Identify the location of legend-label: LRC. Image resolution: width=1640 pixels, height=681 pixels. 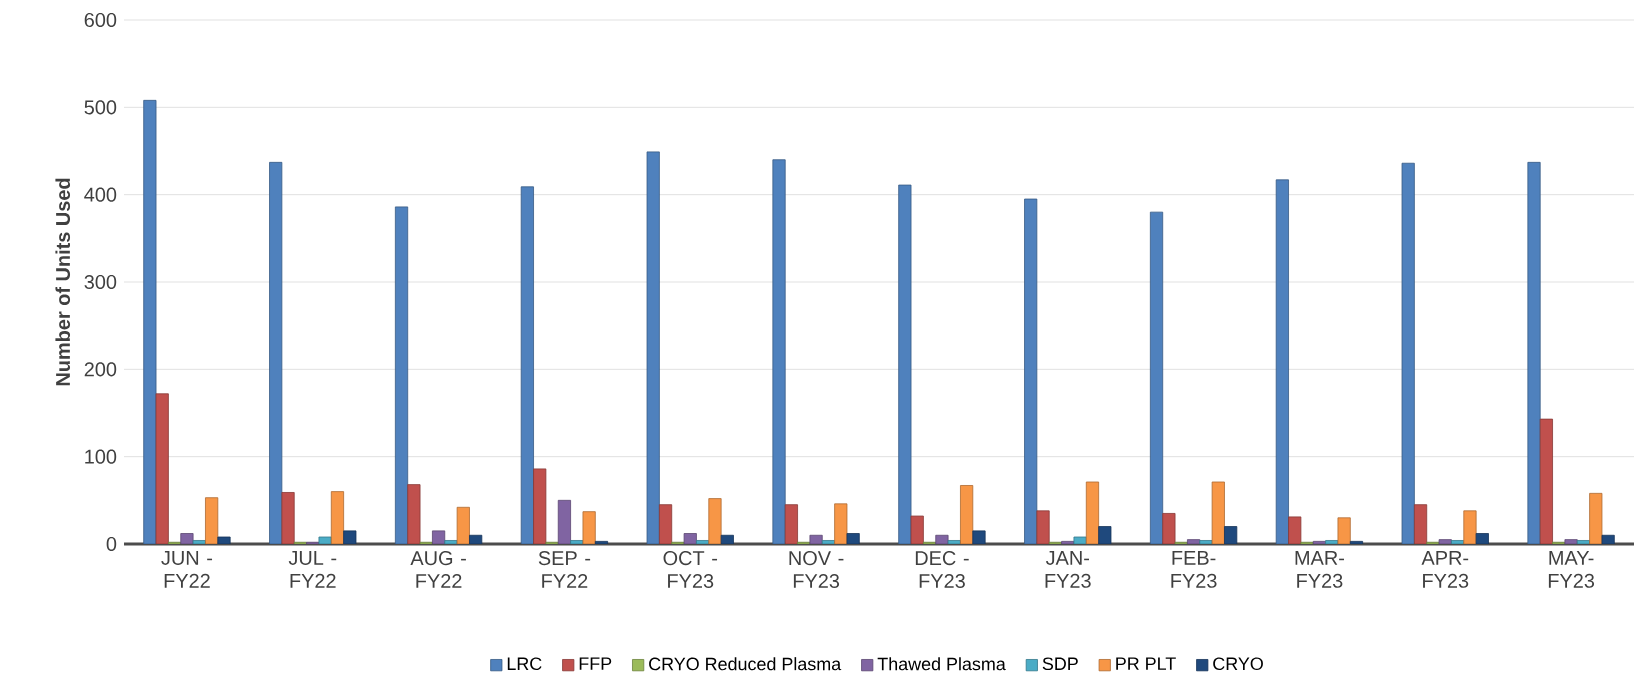
(524, 664).